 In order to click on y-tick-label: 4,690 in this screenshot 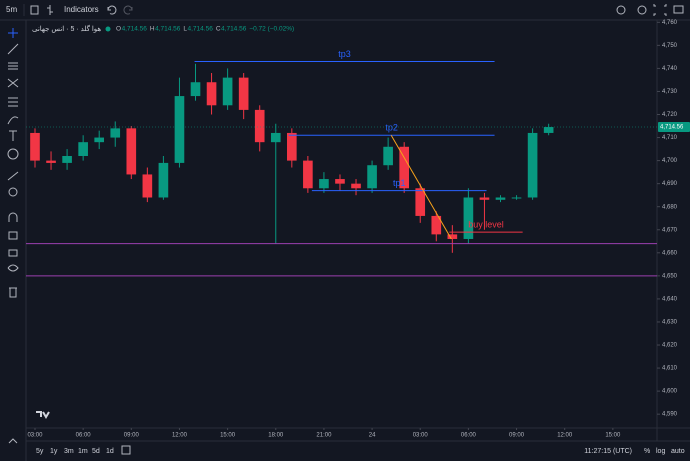, I will do `click(670, 184)`.